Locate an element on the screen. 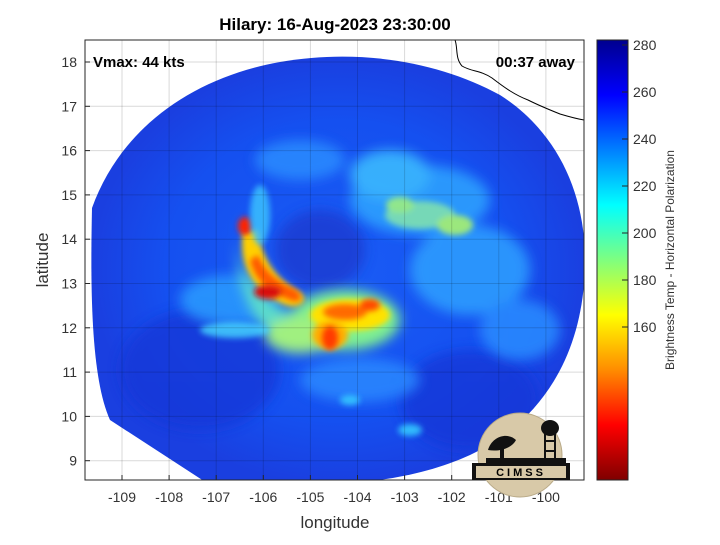 The image size is (720, 545). y-axis-ticks: 18 17 16 15 14 13 12 11 10 9 is located at coordinates (75, 261).